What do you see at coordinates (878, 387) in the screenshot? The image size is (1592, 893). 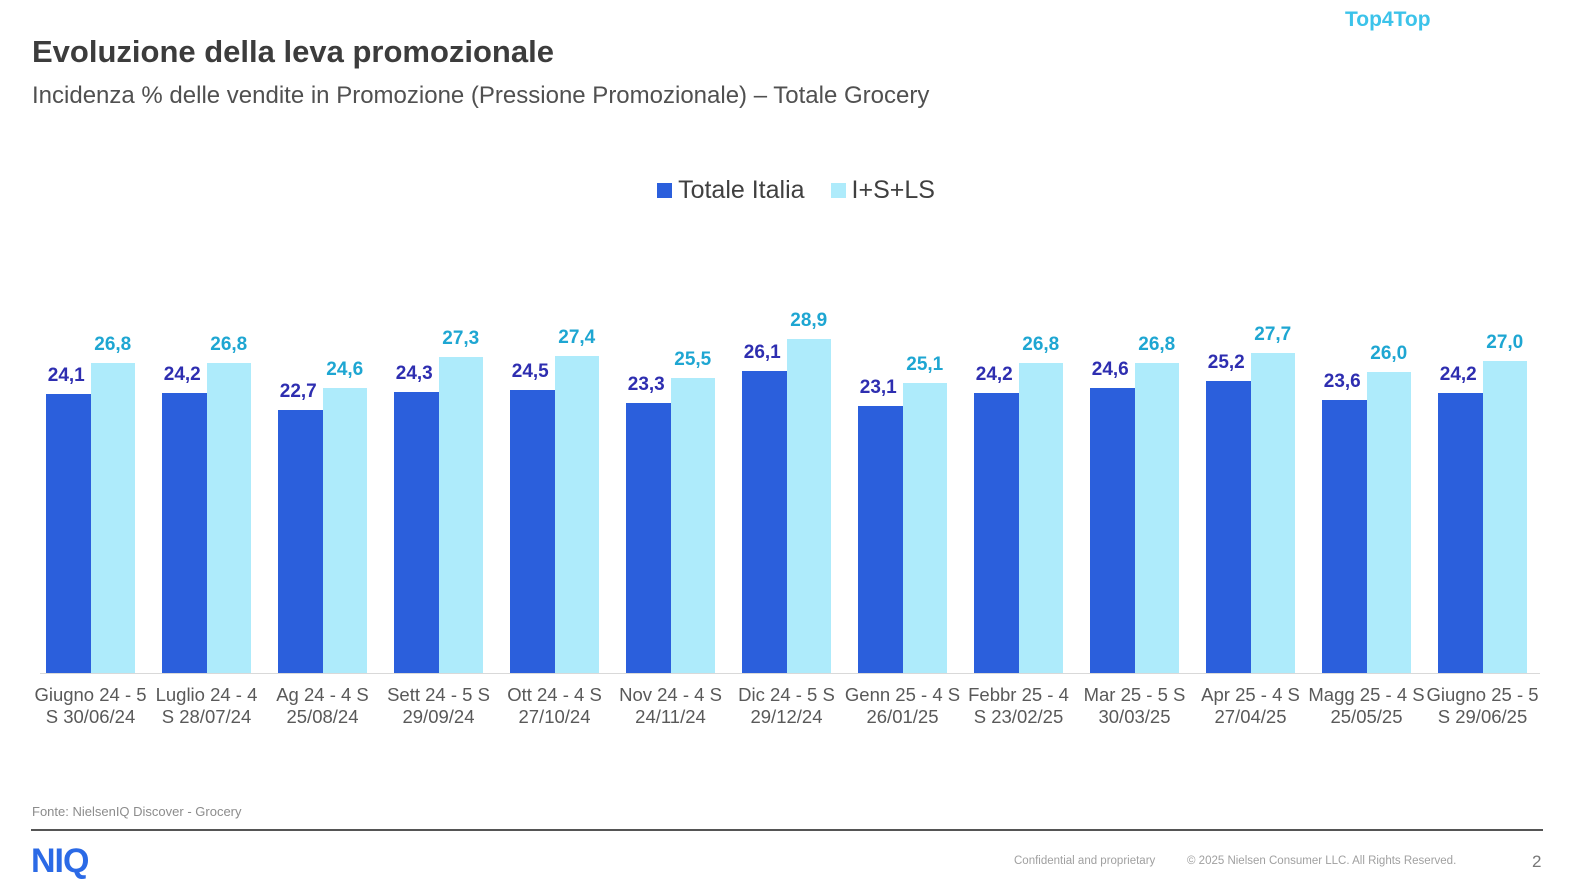 I see `data-label: 23,1` at bounding box center [878, 387].